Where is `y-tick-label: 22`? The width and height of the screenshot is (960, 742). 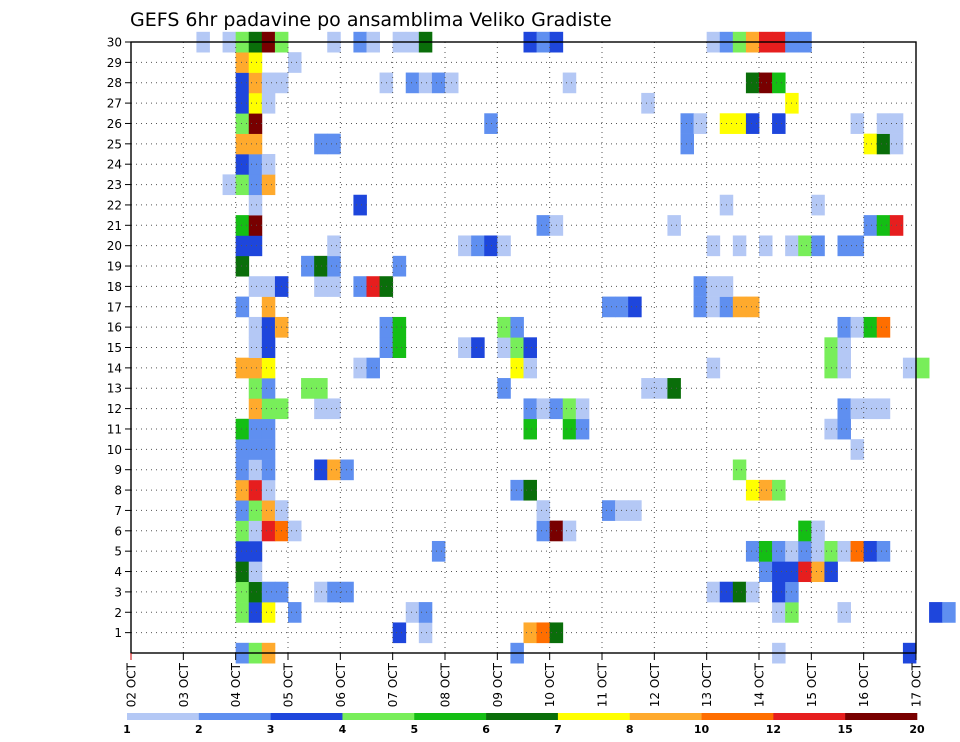
y-tick-label: 22 is located at coordinates (114, 205).